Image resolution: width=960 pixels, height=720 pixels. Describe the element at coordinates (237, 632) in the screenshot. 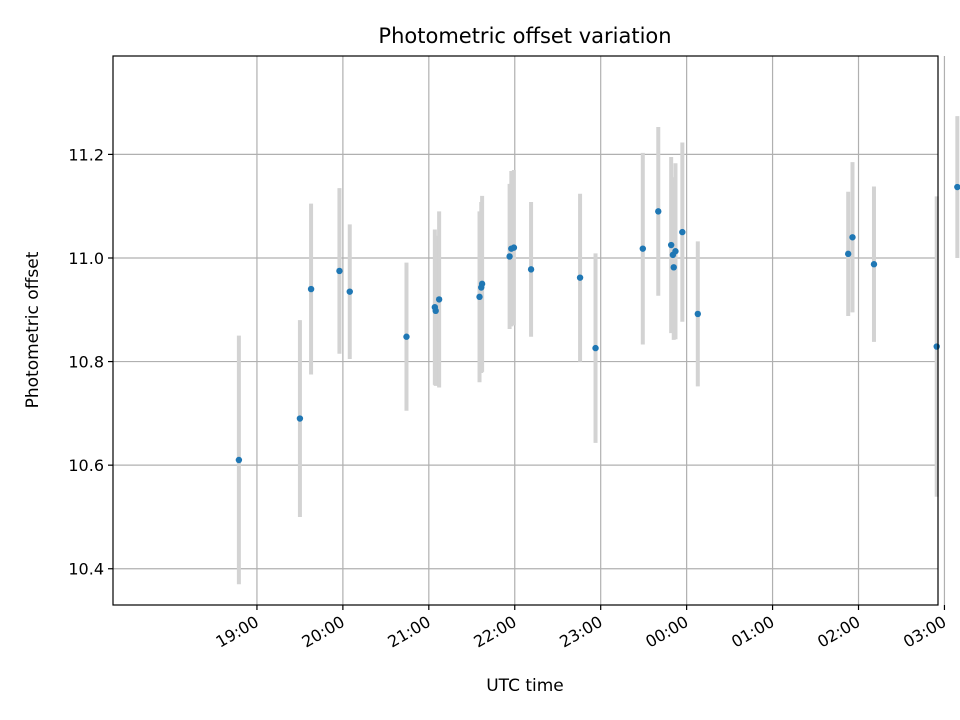

I see `x-tick-label-0: 19:00` at that location.